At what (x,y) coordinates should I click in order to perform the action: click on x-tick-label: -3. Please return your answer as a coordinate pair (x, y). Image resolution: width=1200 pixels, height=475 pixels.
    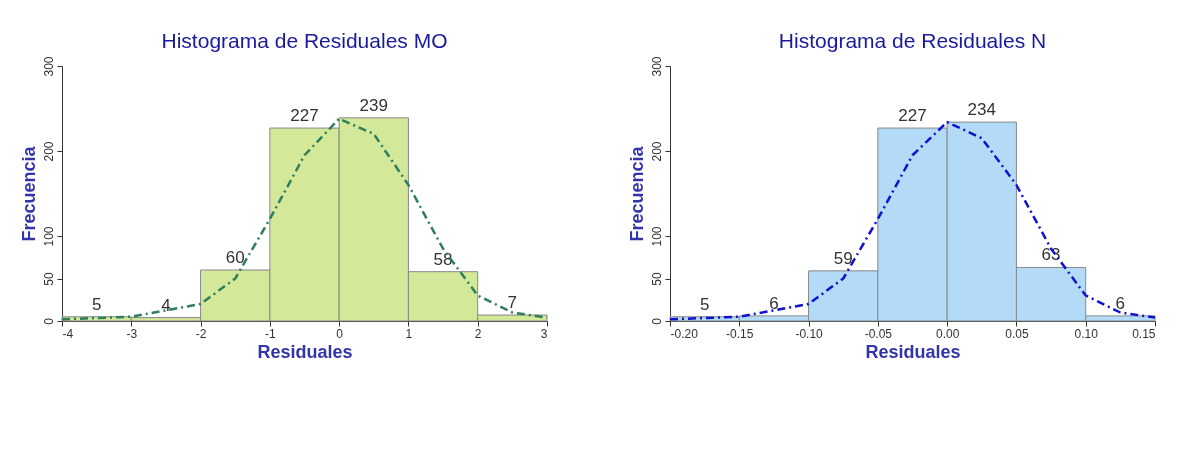
    Looking at the image, I should click on (132, 333).